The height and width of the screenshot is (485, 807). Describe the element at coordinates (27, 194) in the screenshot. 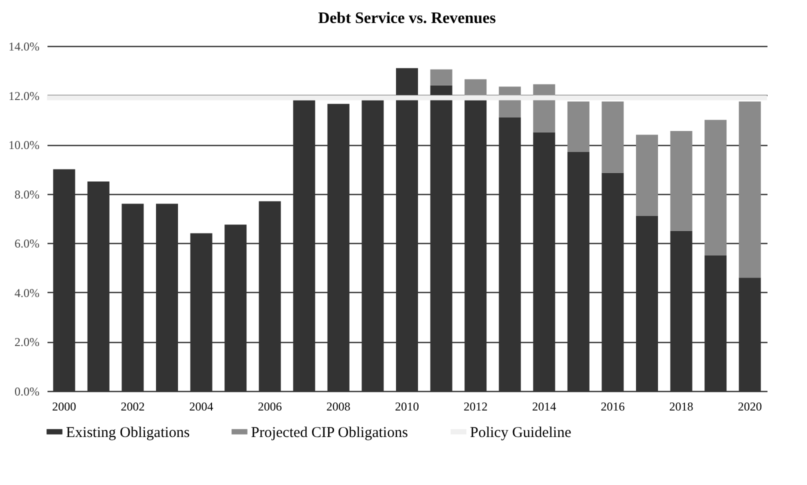

I see `y-tick-label: 8.0%` at that location.